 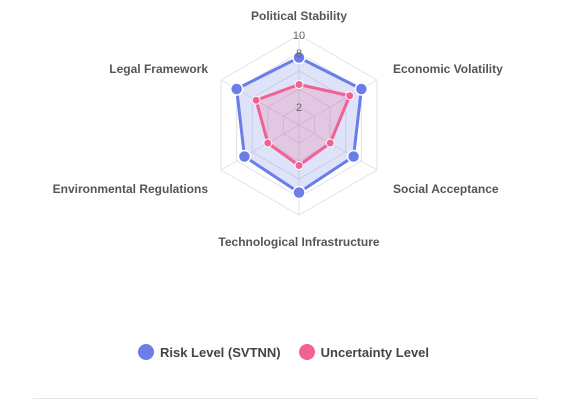 What do you see at coordinates (158, 69) in the screenshot?
I see `axis-label-legal-framework: Legal Framework` at bounding box center [158, 69].